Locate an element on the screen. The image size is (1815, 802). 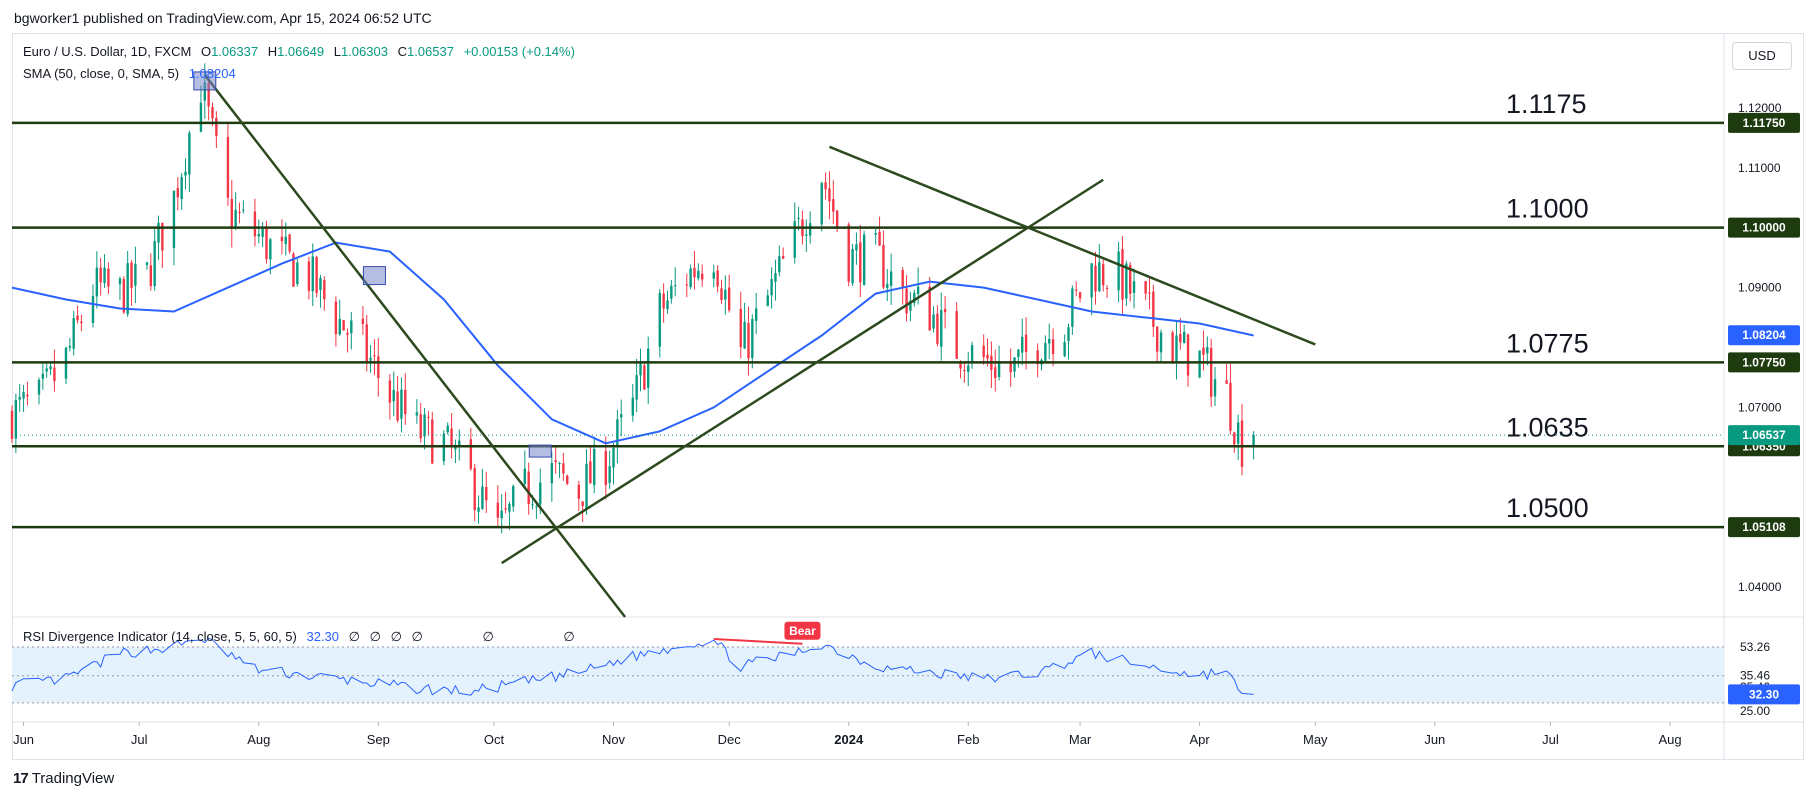
rsi-extra-5: ∅ is located at coordinates (569, 636).